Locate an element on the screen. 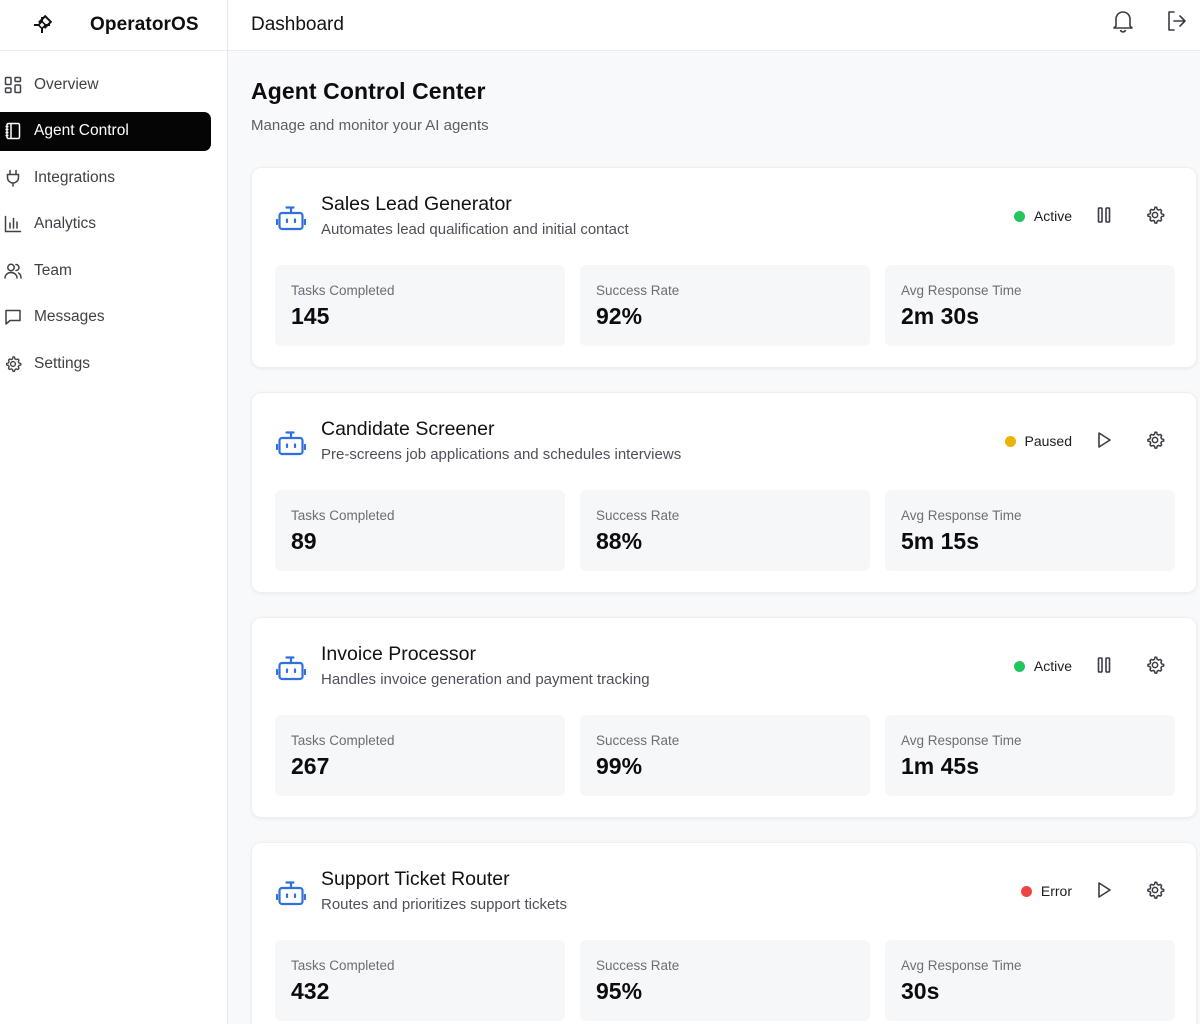 The image size is (1200, 1024). gear-icon is located at coordinates (12, 363).